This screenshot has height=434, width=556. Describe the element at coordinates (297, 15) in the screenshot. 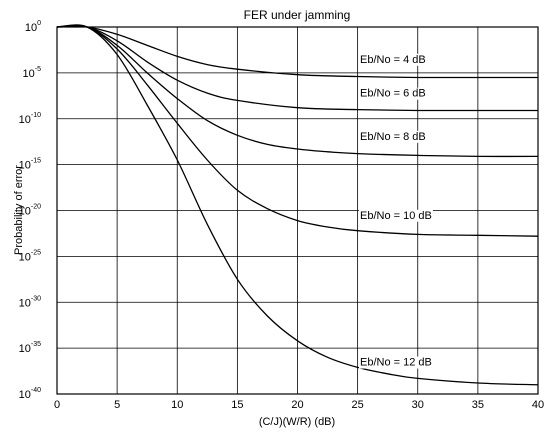

I see `chart-title: FER under jamming` at that location.